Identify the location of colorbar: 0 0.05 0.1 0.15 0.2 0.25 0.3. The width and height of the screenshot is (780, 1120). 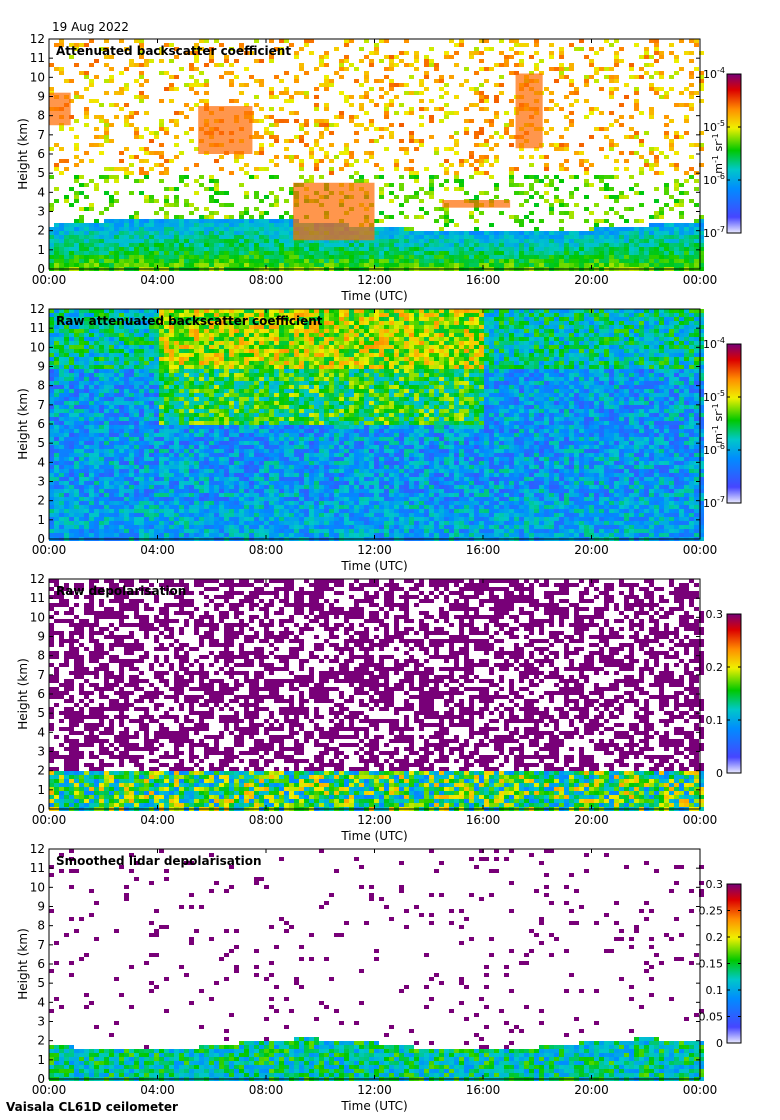
(720, 964).